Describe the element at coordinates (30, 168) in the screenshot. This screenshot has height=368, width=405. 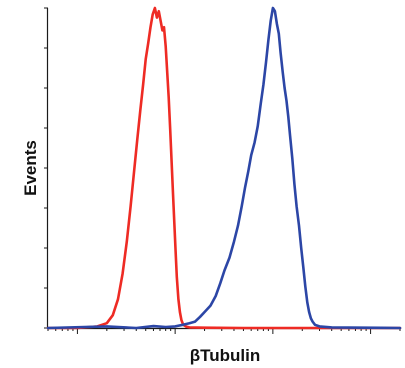
I see `y-axis-title: Events` at that location.